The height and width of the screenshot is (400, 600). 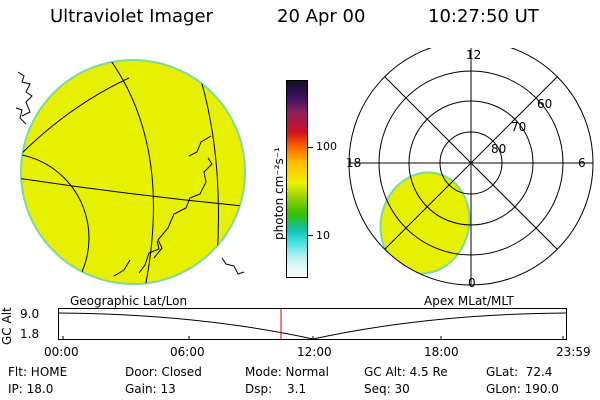 What do you see at coordinates (522, 389) in the screenshot?
I see `status-glon: GLon: 190.0` at bounding box center [522, 389].